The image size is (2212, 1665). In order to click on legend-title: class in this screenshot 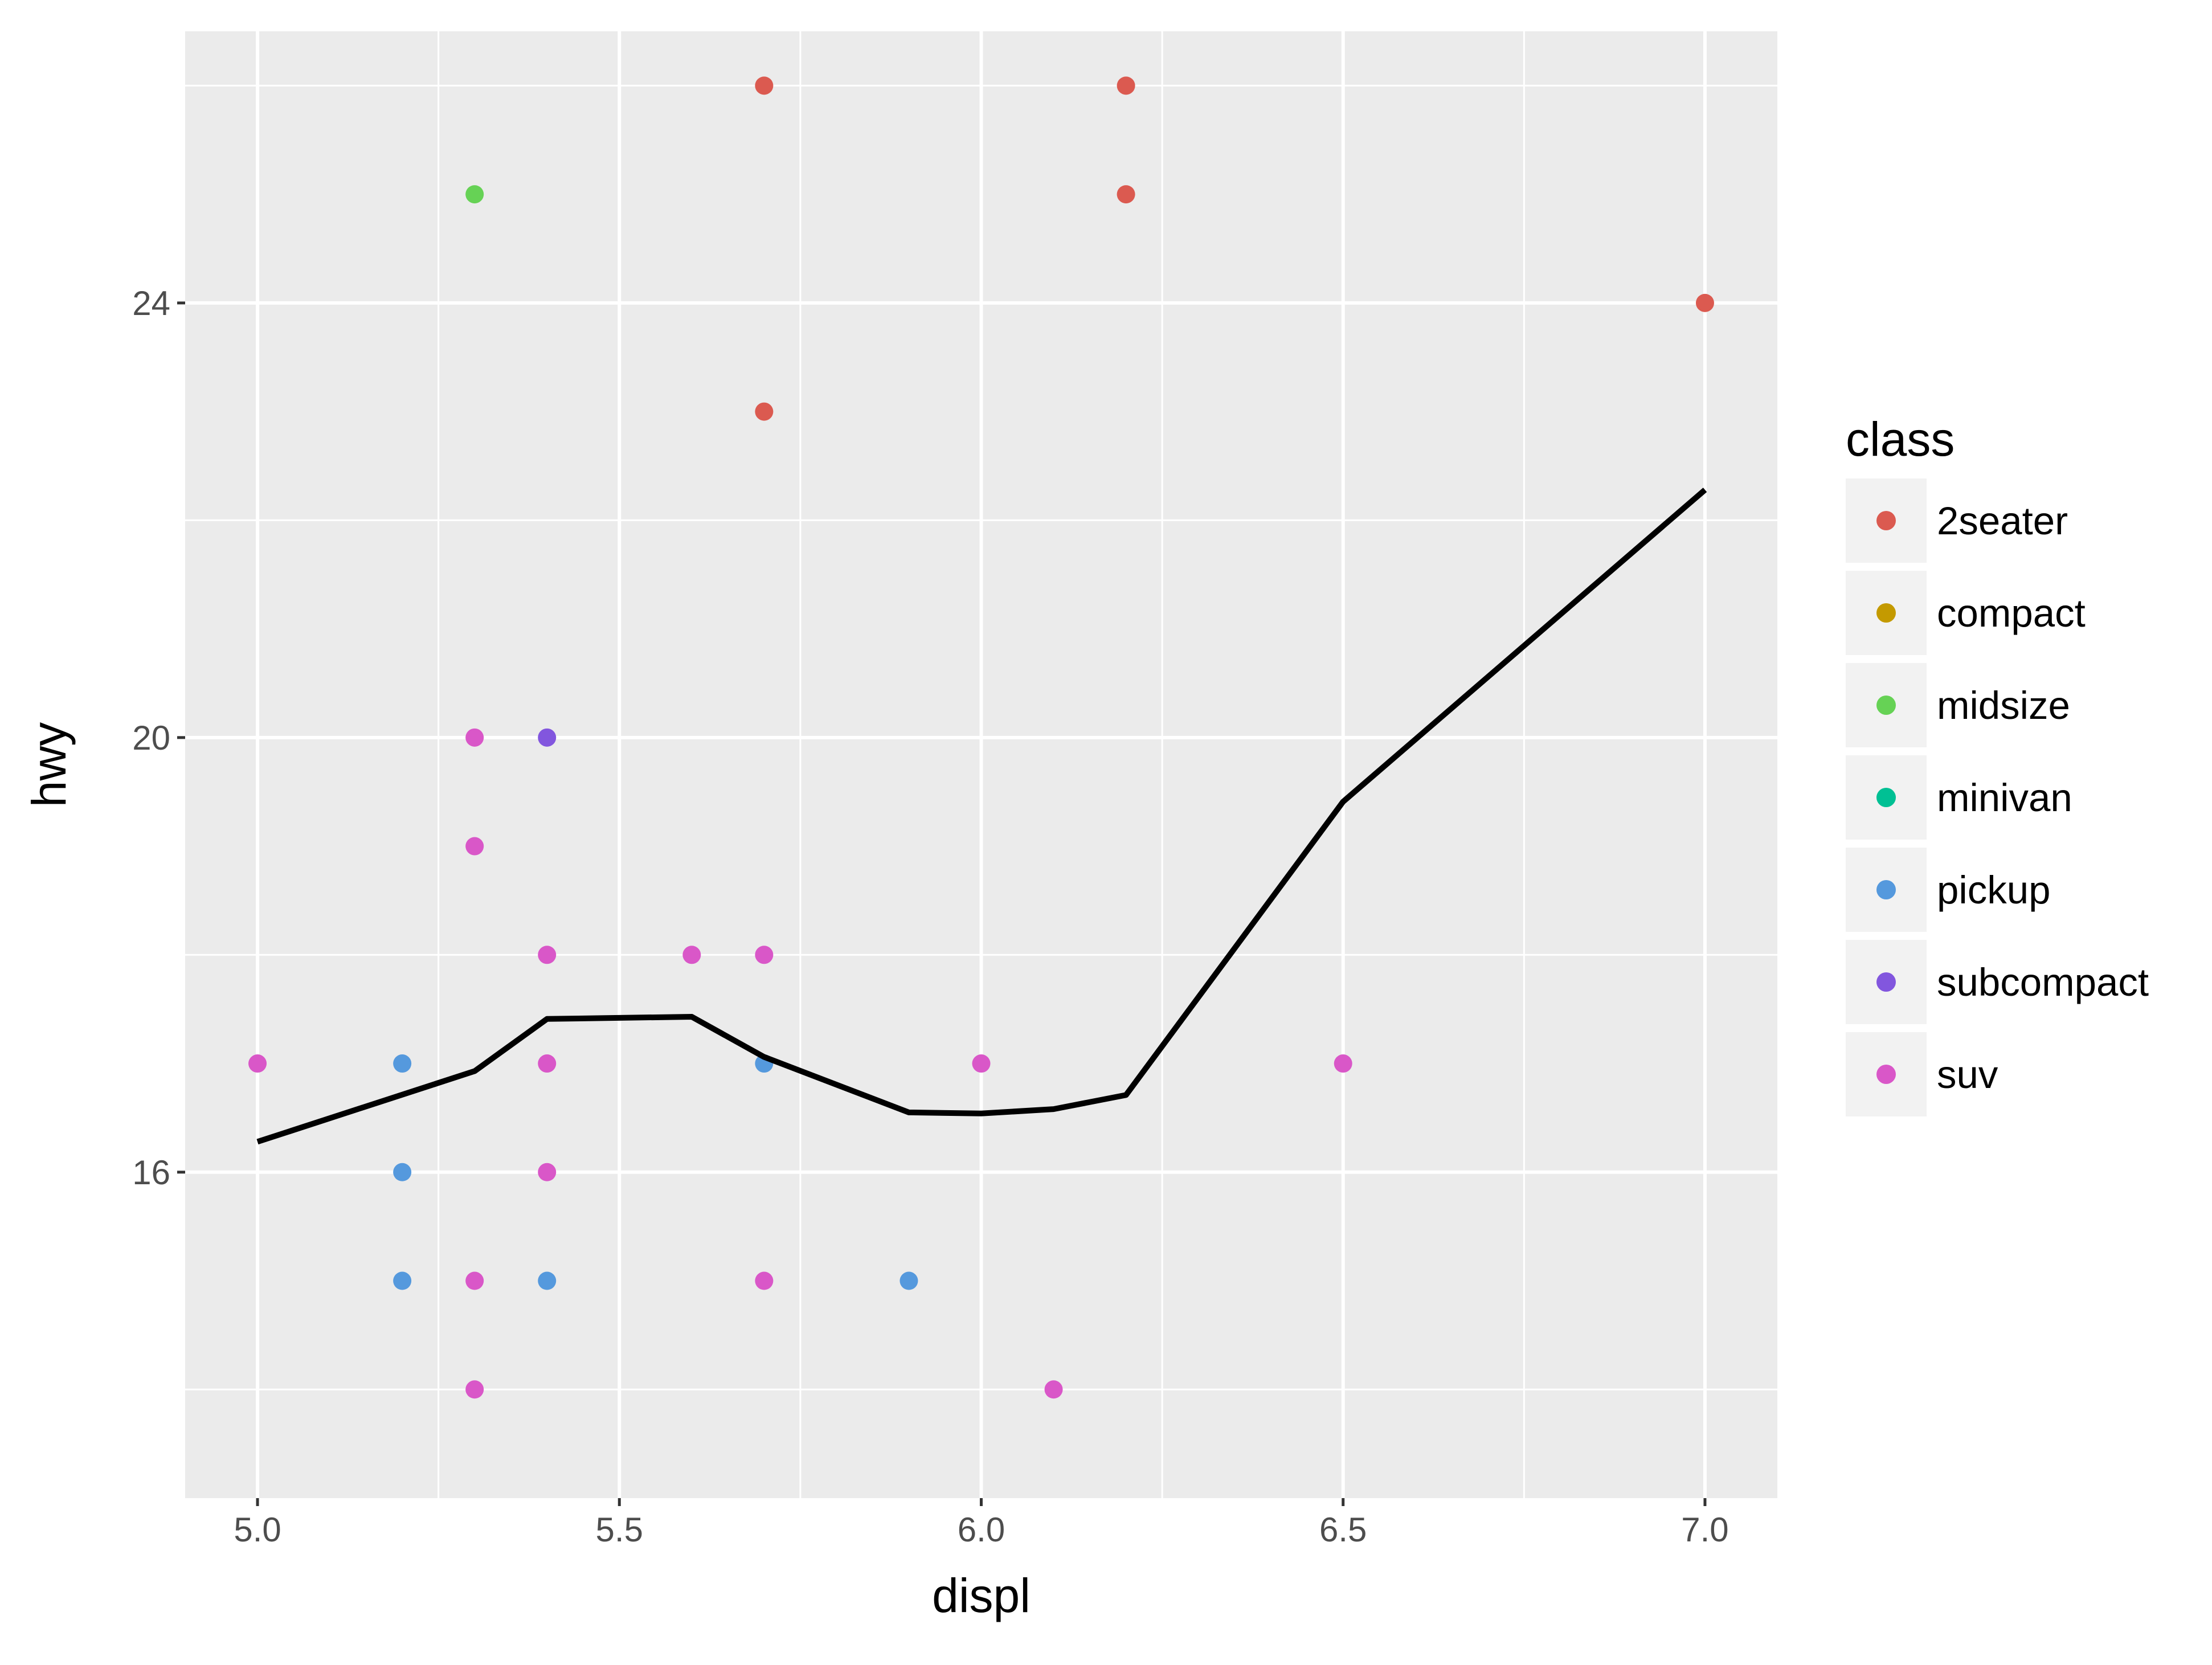, I will do `click(1900, 439)`.